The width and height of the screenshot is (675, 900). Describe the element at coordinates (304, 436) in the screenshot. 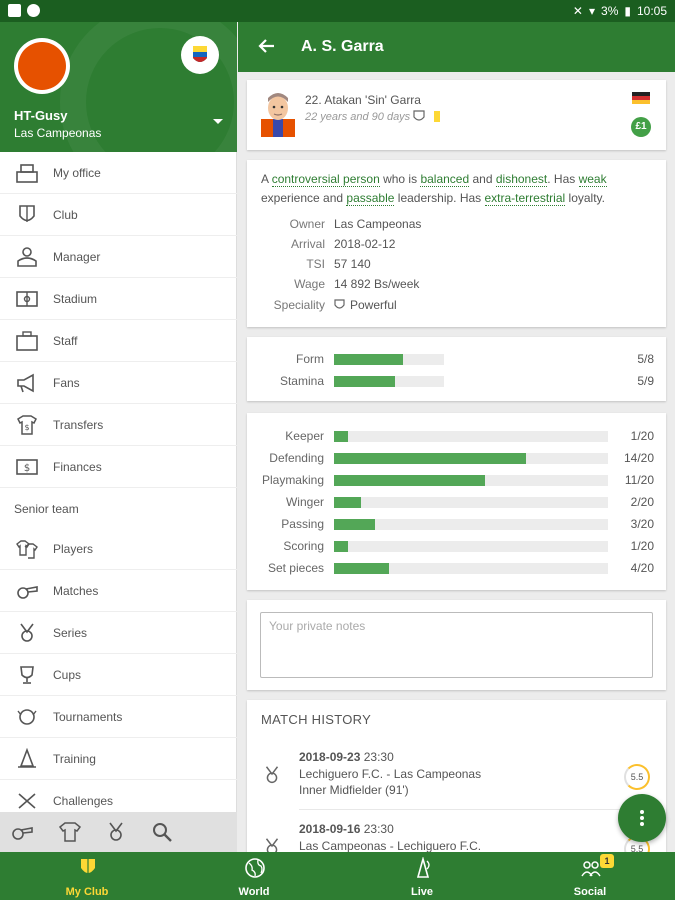

I see `skill-label: Keeper` at that location.